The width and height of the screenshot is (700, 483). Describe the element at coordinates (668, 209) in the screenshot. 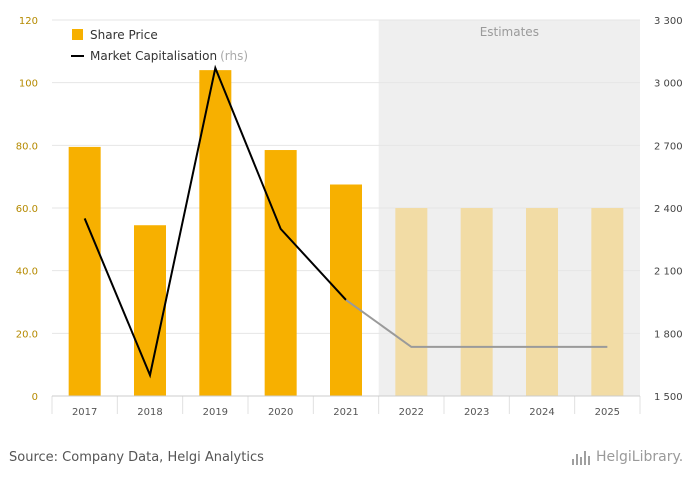

I see `y-right-tick-label: 2 400` at that location.